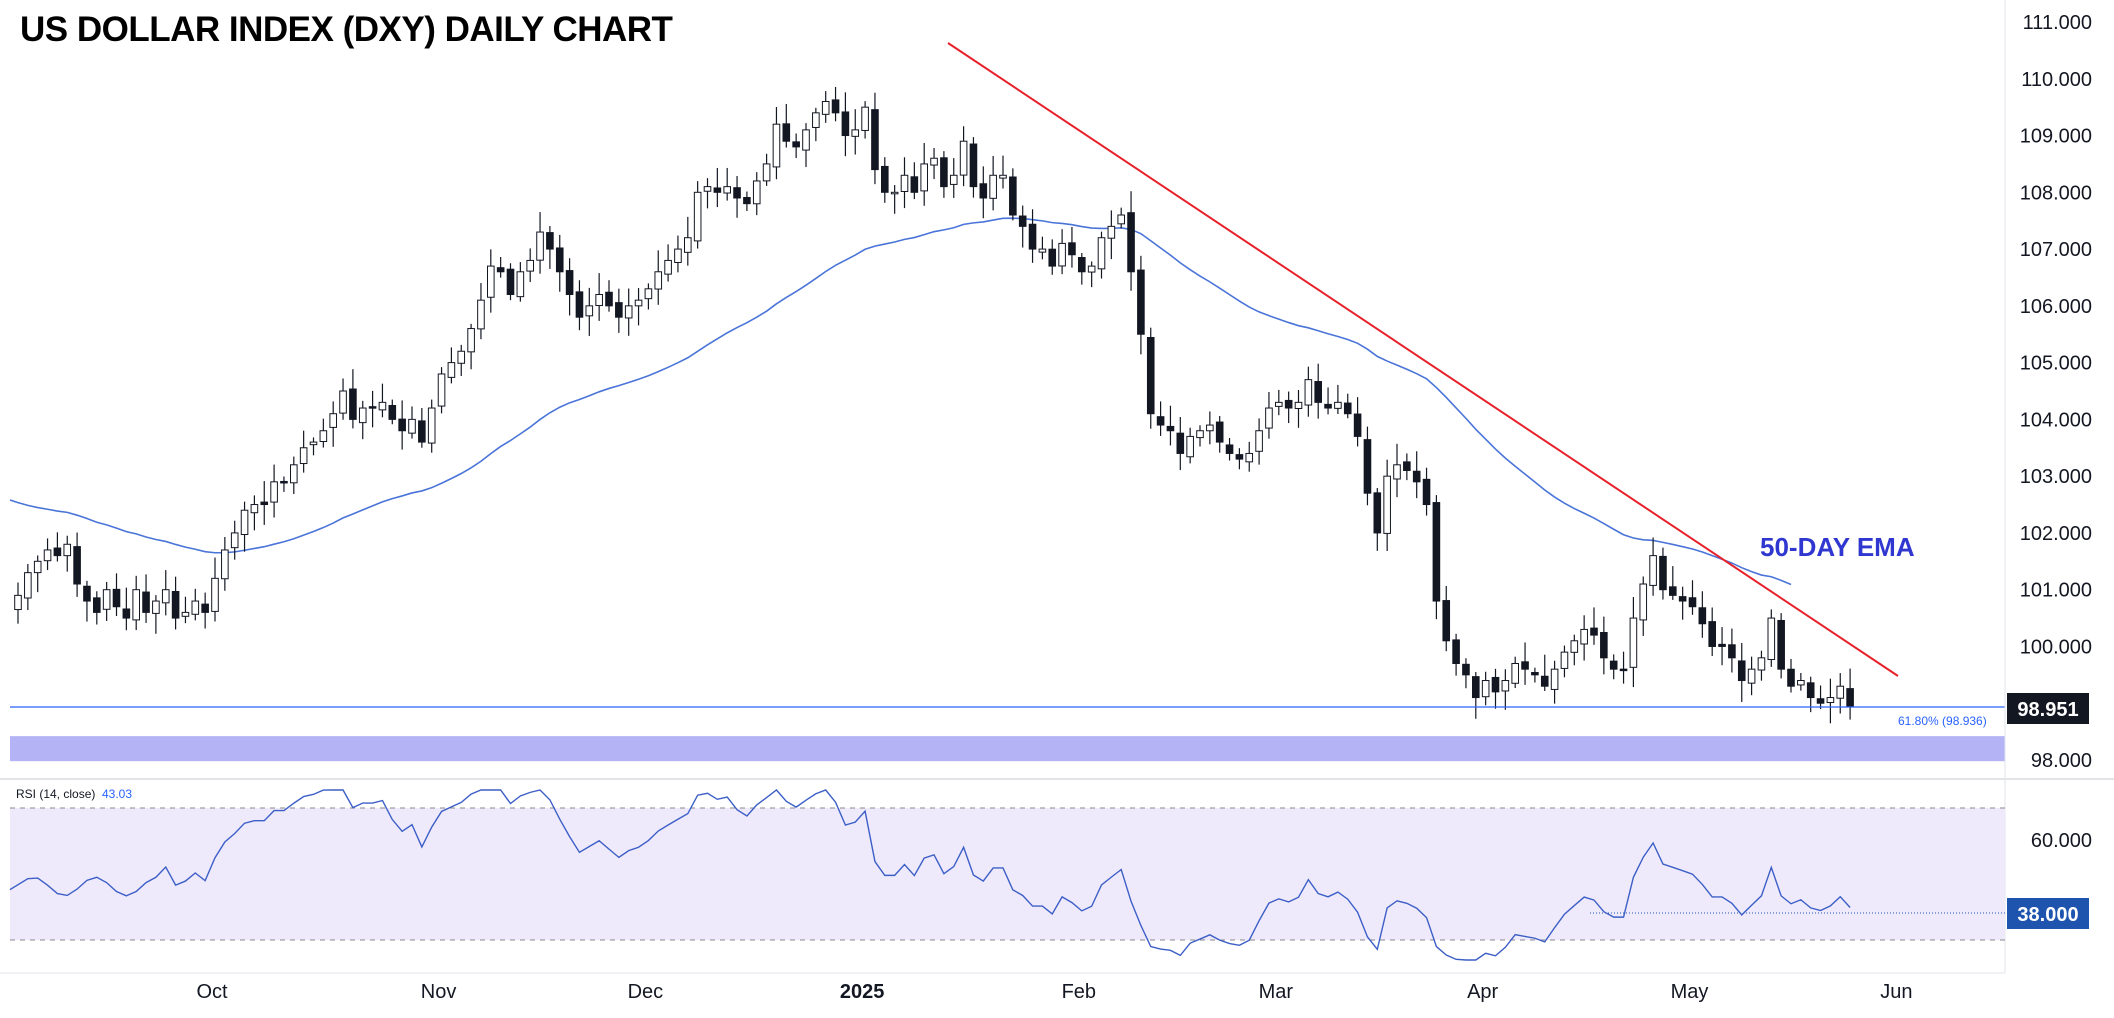  I want to click on time-axis: Oct Nov Dec 2025 Feb Mar Apr May Jun, so click(1054, 992).